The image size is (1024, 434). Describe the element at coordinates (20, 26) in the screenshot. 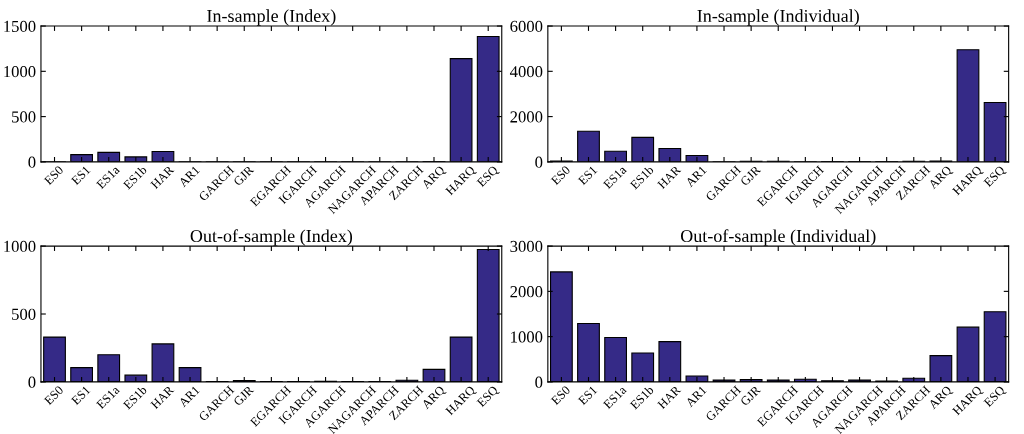

I see `y-tick-label: 1500` at that location.